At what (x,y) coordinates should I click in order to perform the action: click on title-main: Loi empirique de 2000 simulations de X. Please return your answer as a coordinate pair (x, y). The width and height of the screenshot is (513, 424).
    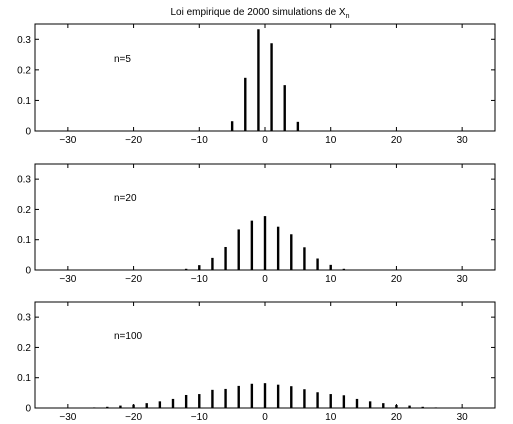
    Looking at the image, I should click on (257, 12).